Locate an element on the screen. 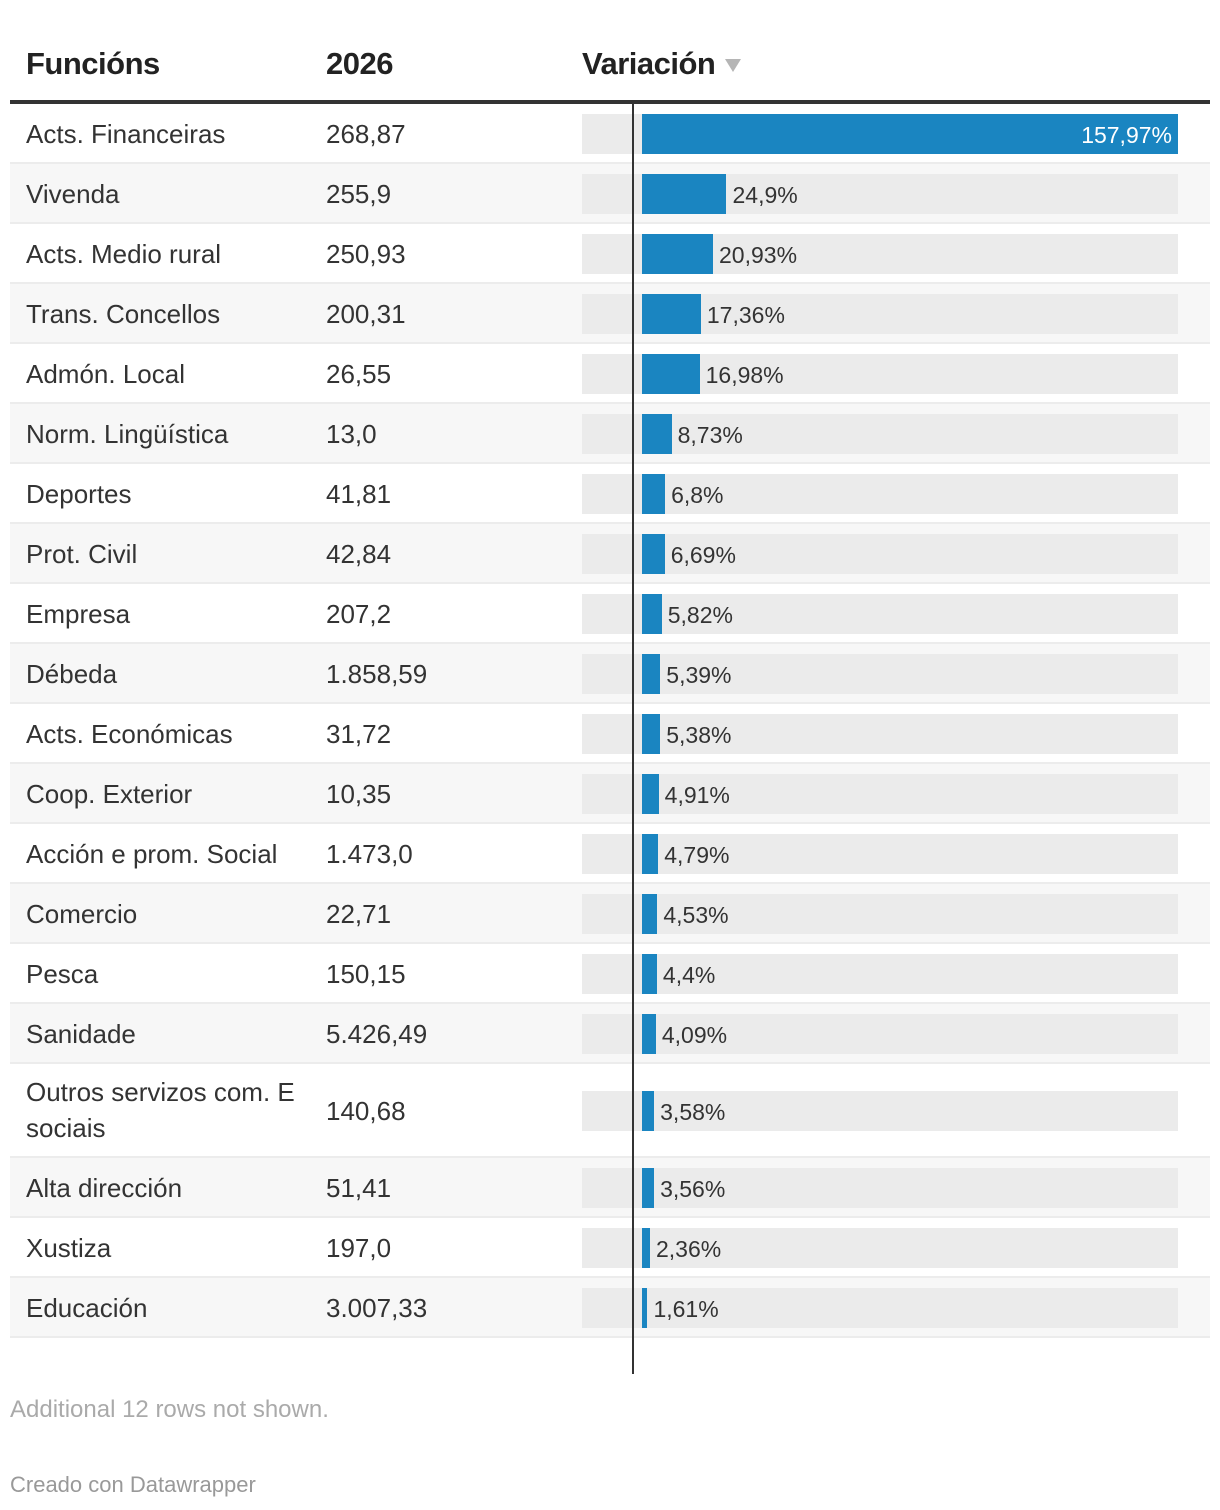 Image resolution: width=1220 pixels, height=1510 pixels. bar-value-label: 6,69% is located at coordinates (703, 555).